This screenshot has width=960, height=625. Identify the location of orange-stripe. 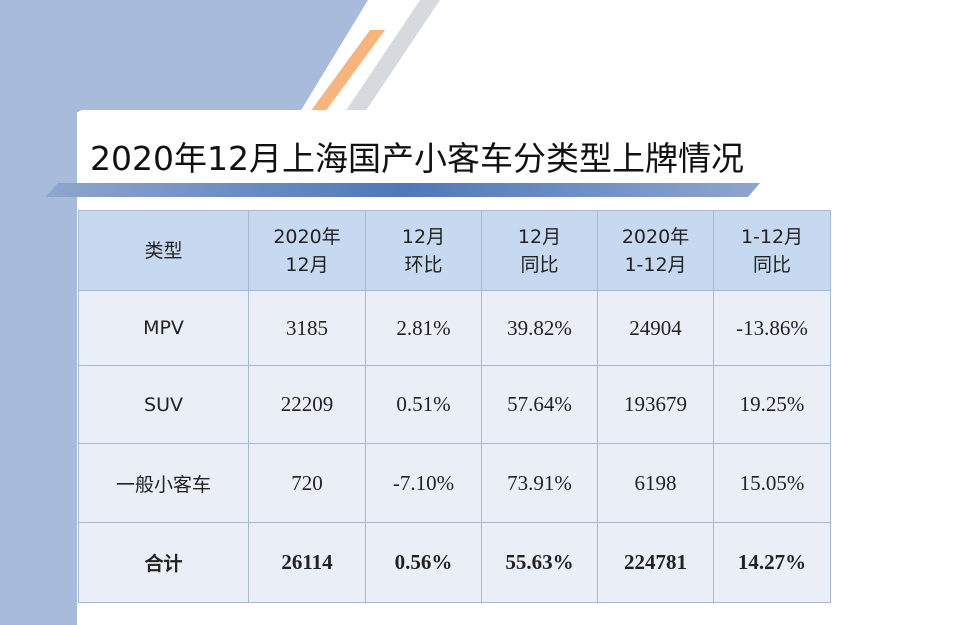
(347, 71).